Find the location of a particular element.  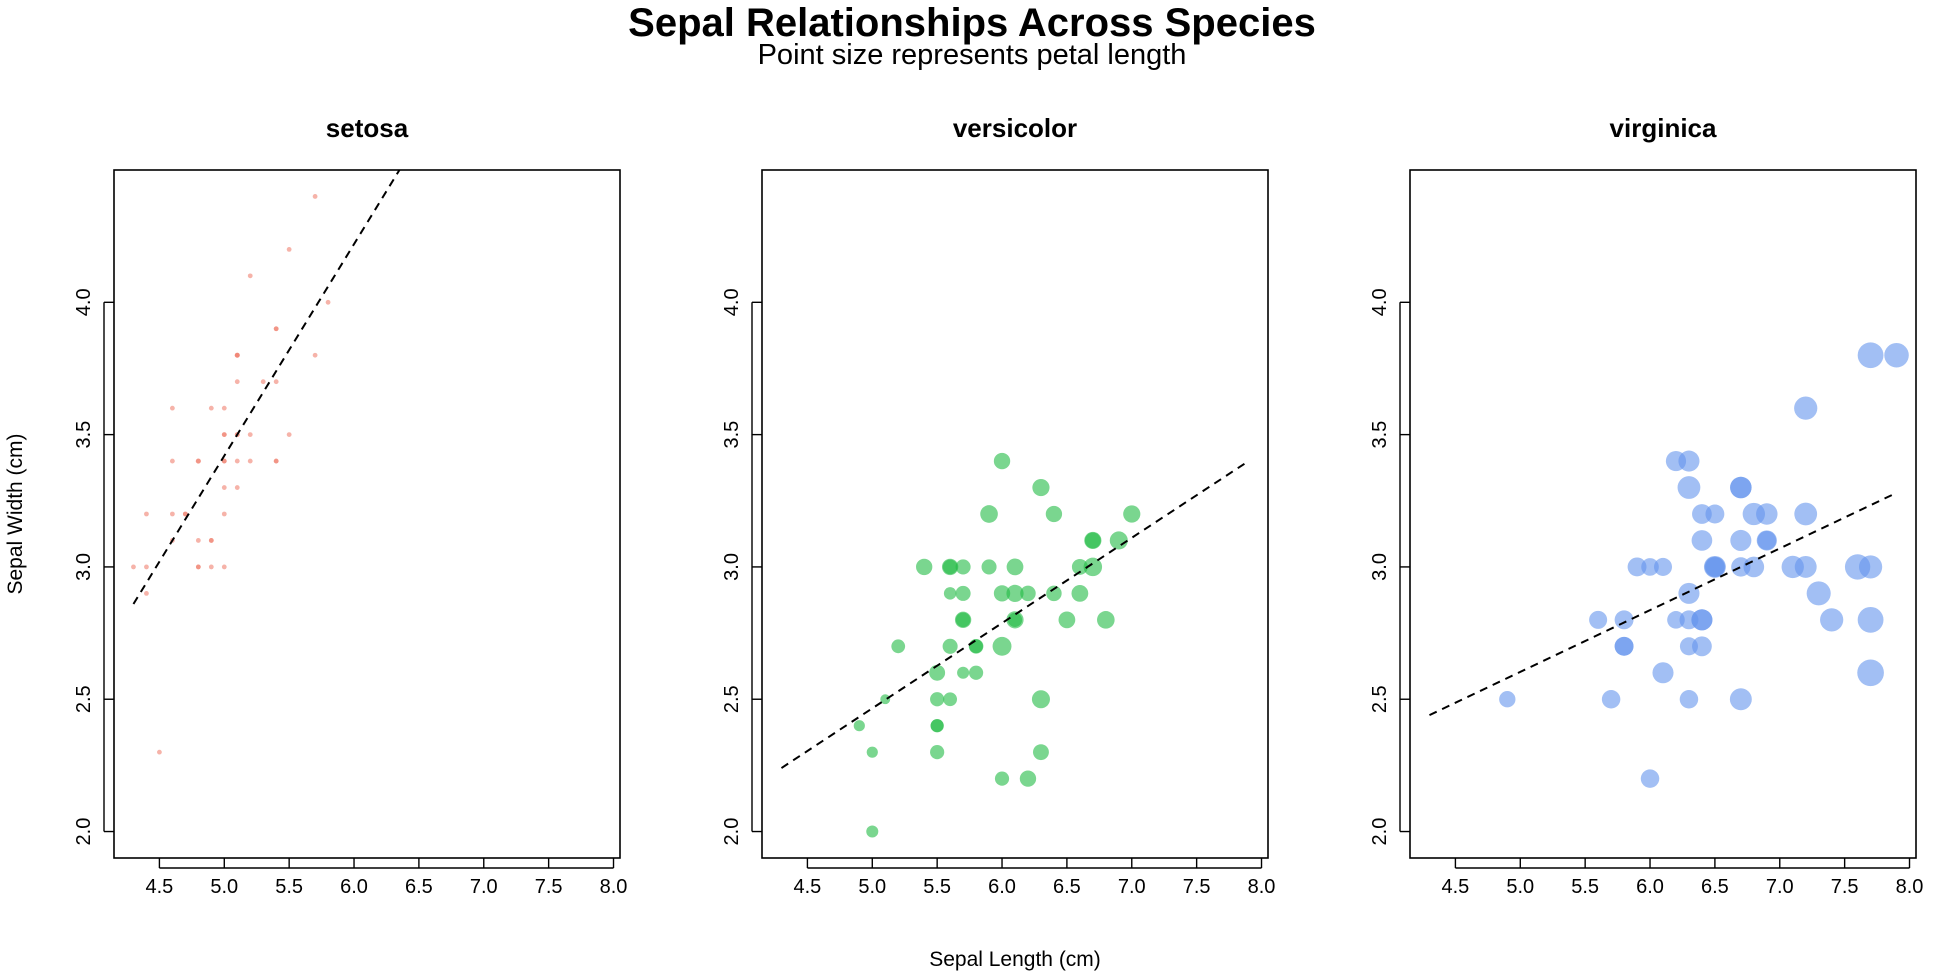

x-axis-label: Sepal Length (cm) is located at coordinates (1015, 959).